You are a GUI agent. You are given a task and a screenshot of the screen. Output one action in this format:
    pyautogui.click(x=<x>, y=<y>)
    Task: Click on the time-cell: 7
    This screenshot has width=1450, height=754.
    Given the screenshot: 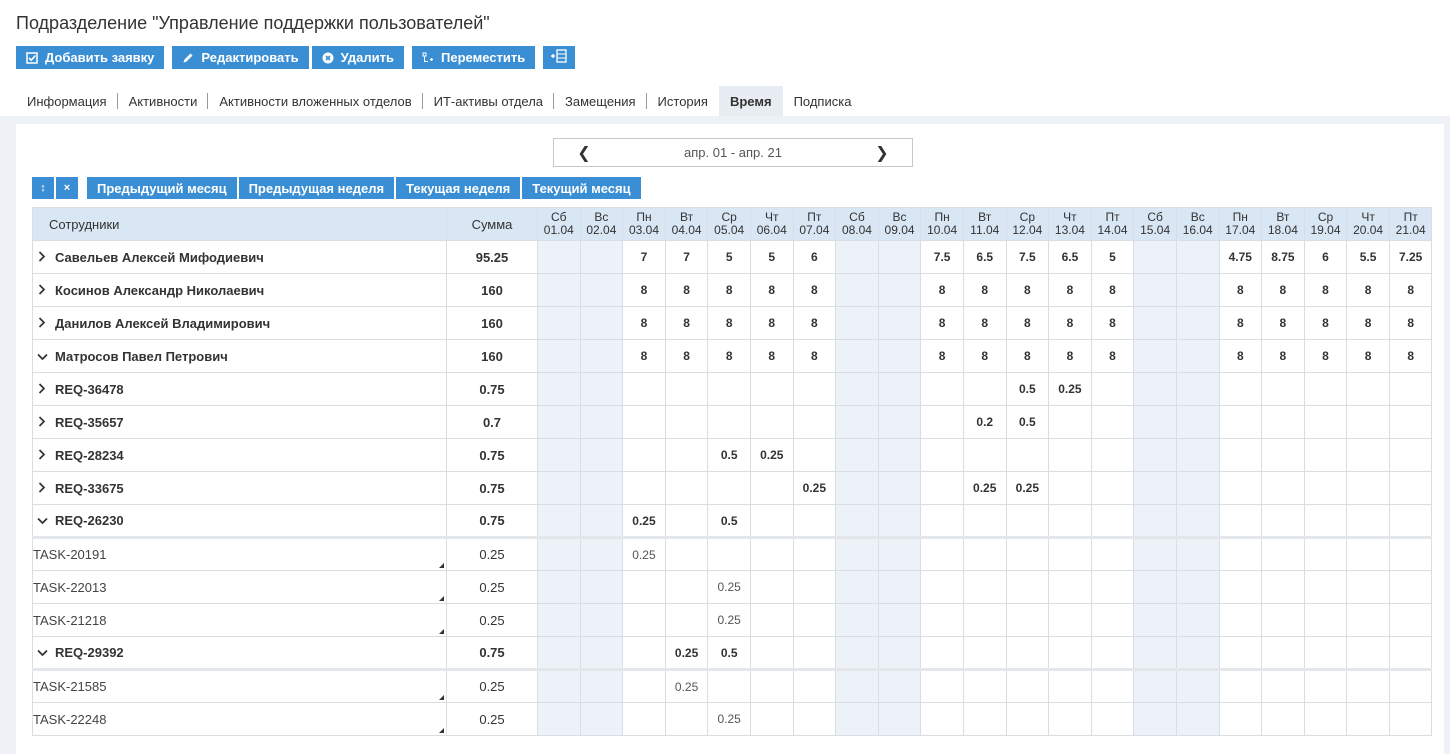 What is the action you would take?
    pyautogui.click(x=644, y=257)
    